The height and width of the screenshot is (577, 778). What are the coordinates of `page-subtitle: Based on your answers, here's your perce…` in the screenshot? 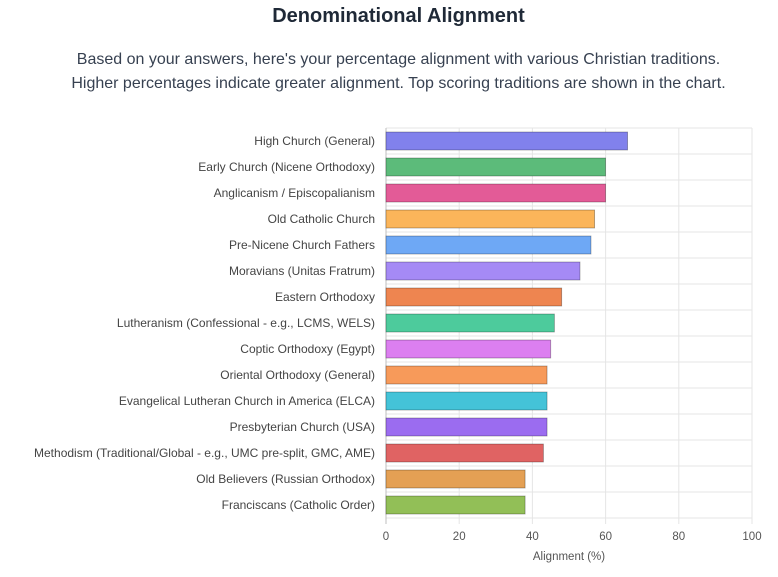 It's located at (389, 72).